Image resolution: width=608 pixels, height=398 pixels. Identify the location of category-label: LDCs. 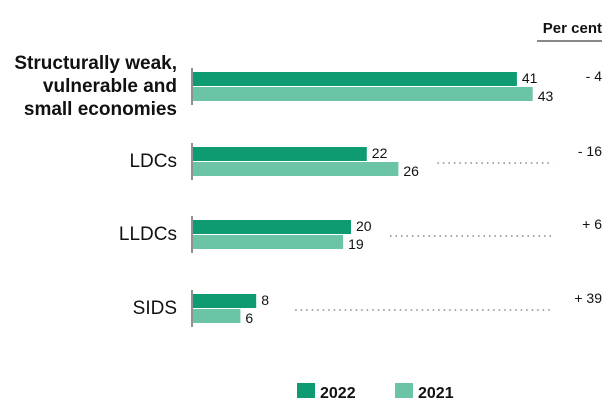
(153, 161).